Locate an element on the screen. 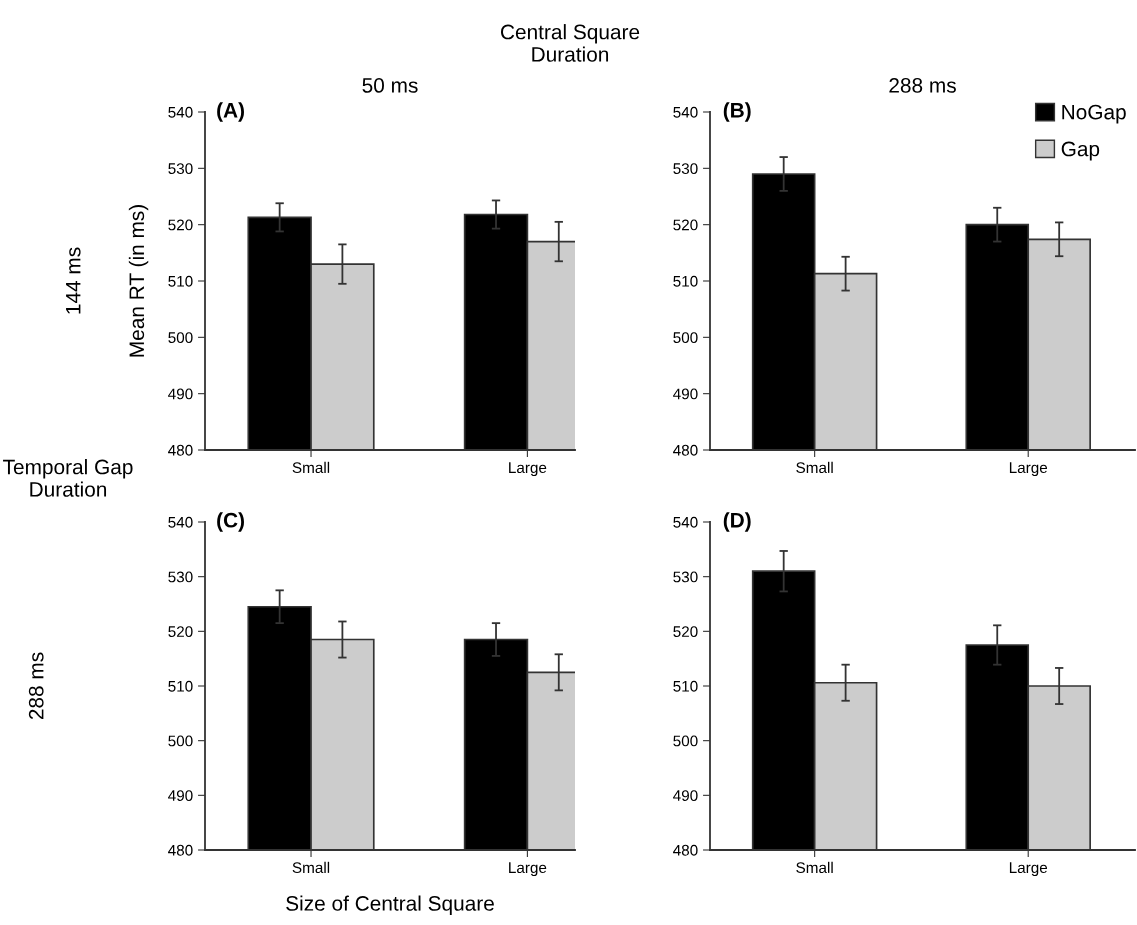 This screenshot has width=1137, height=925. chart-title: 50 ms is located at coordinates (390, 85).